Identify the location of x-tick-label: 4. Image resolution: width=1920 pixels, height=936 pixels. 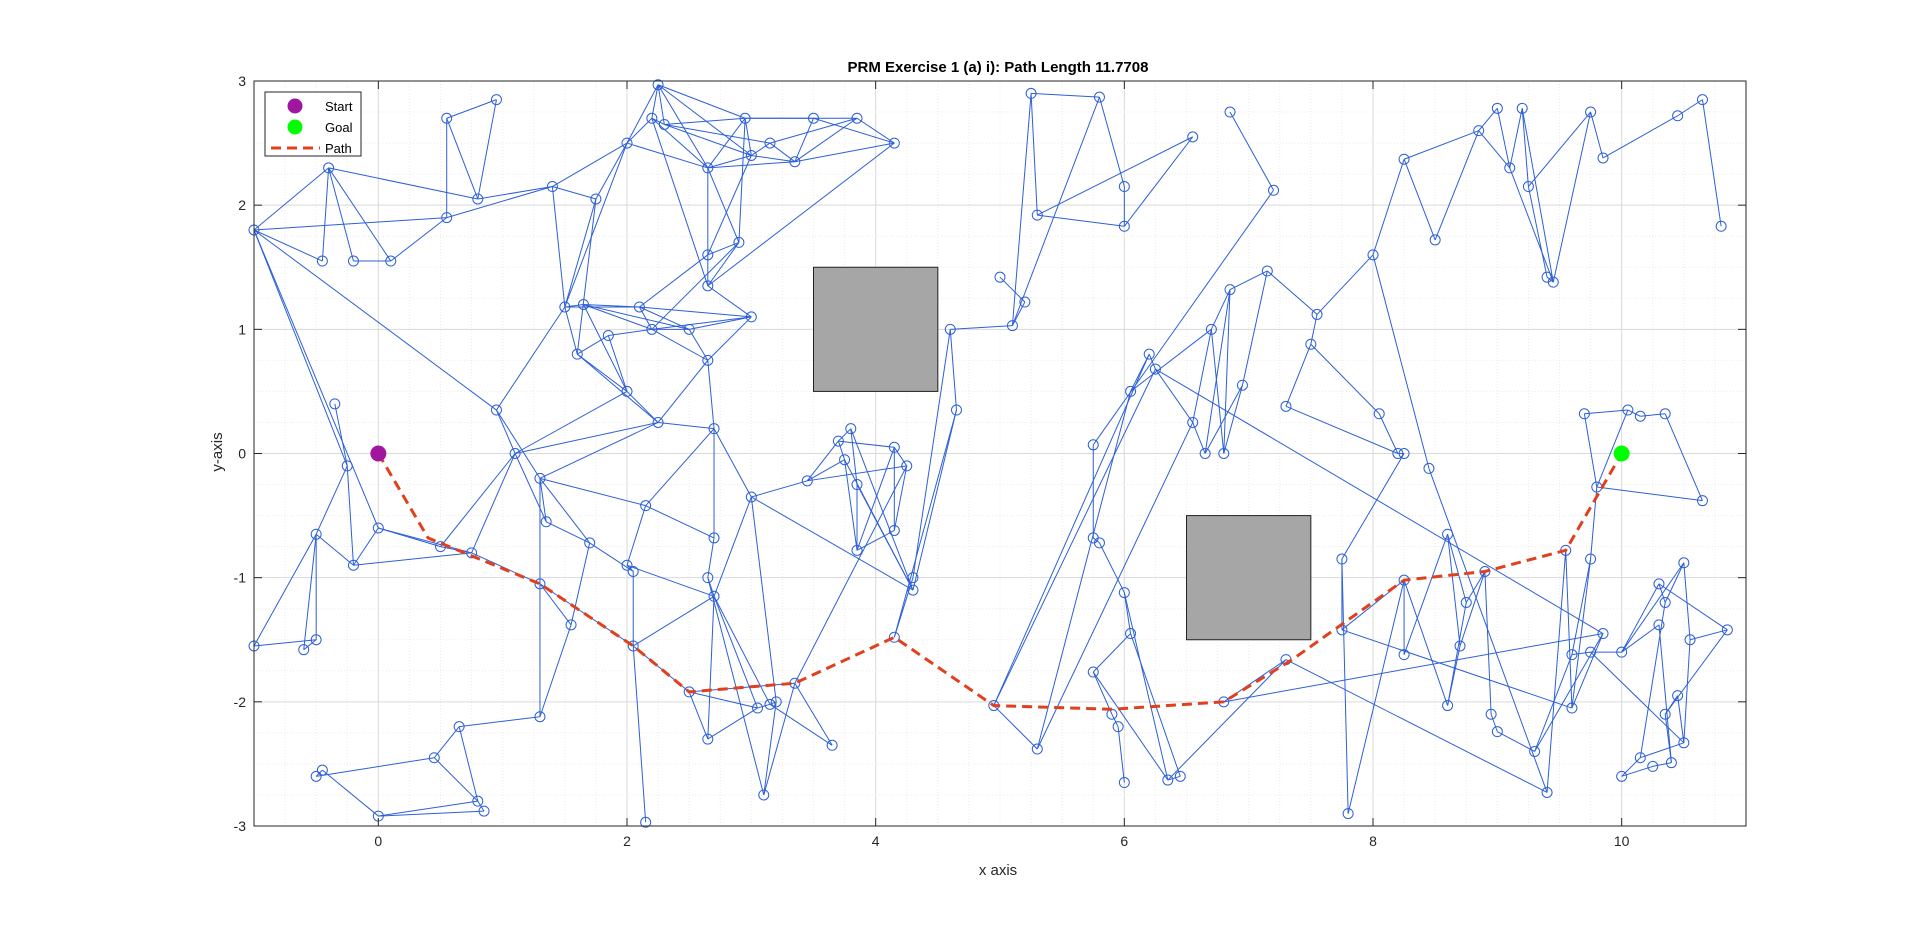
(876, 841).